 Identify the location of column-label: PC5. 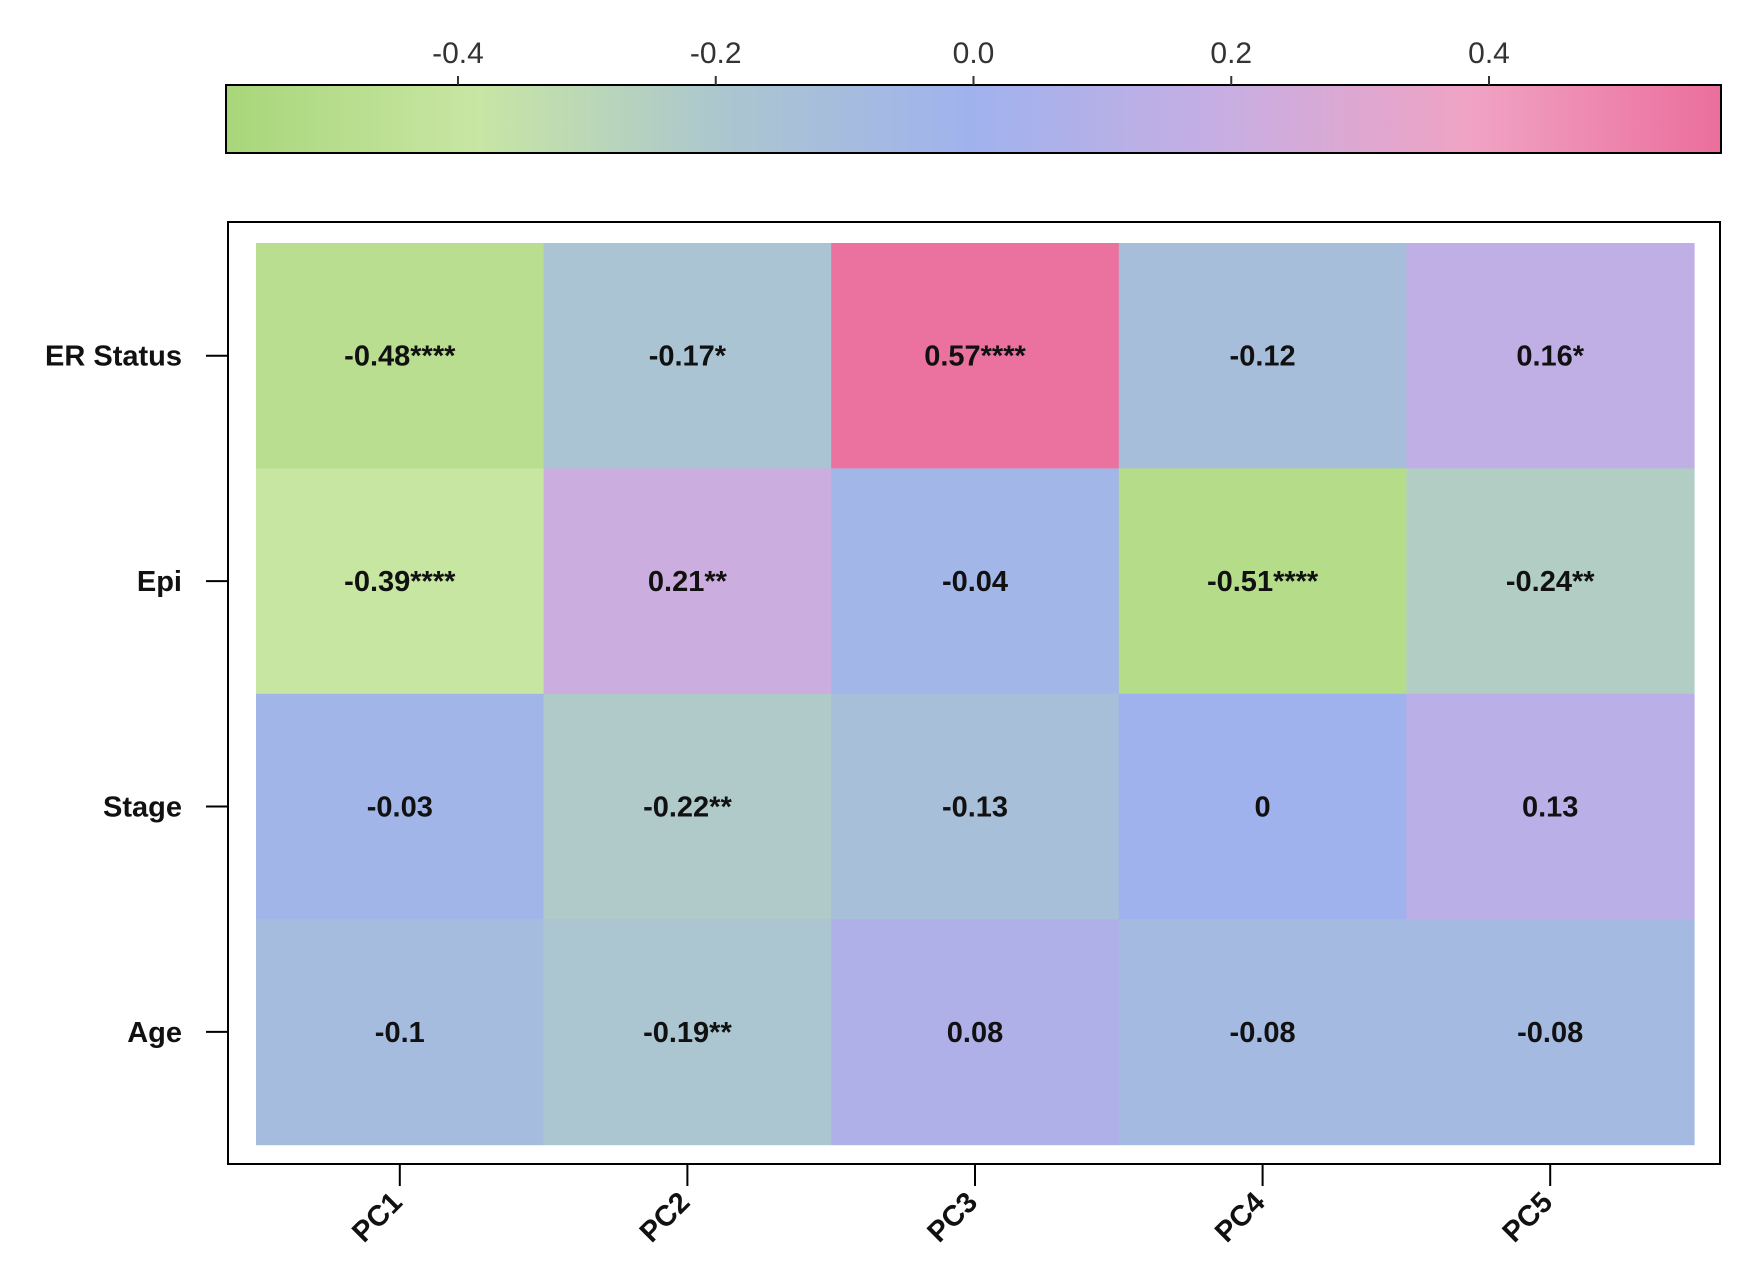
(1528, 1217).